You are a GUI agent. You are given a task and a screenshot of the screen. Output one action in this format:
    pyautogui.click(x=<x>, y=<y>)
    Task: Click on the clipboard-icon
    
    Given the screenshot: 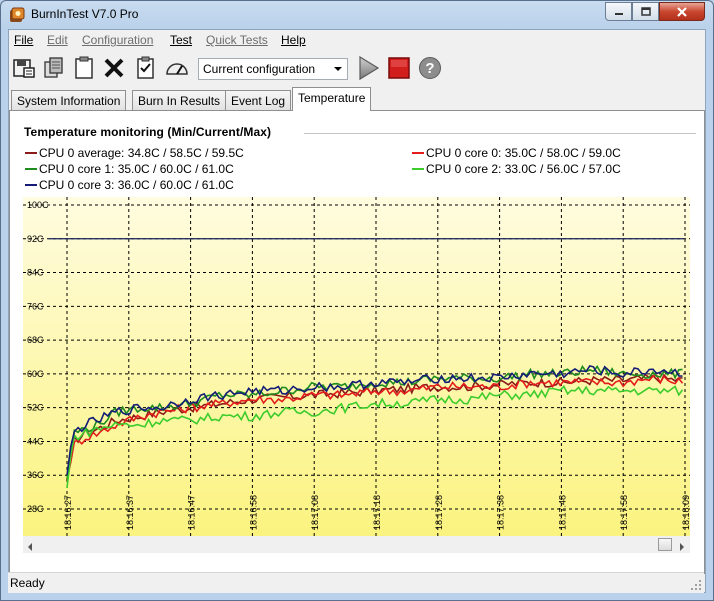 What is the action you would take?
    pyautogui.click(x=84, y=67)
    